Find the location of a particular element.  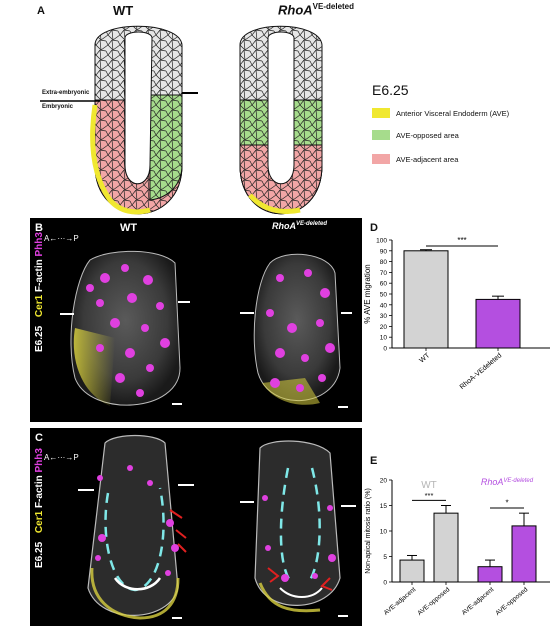

panel-a-wt-title: WT is located at coordinates (123, 10).